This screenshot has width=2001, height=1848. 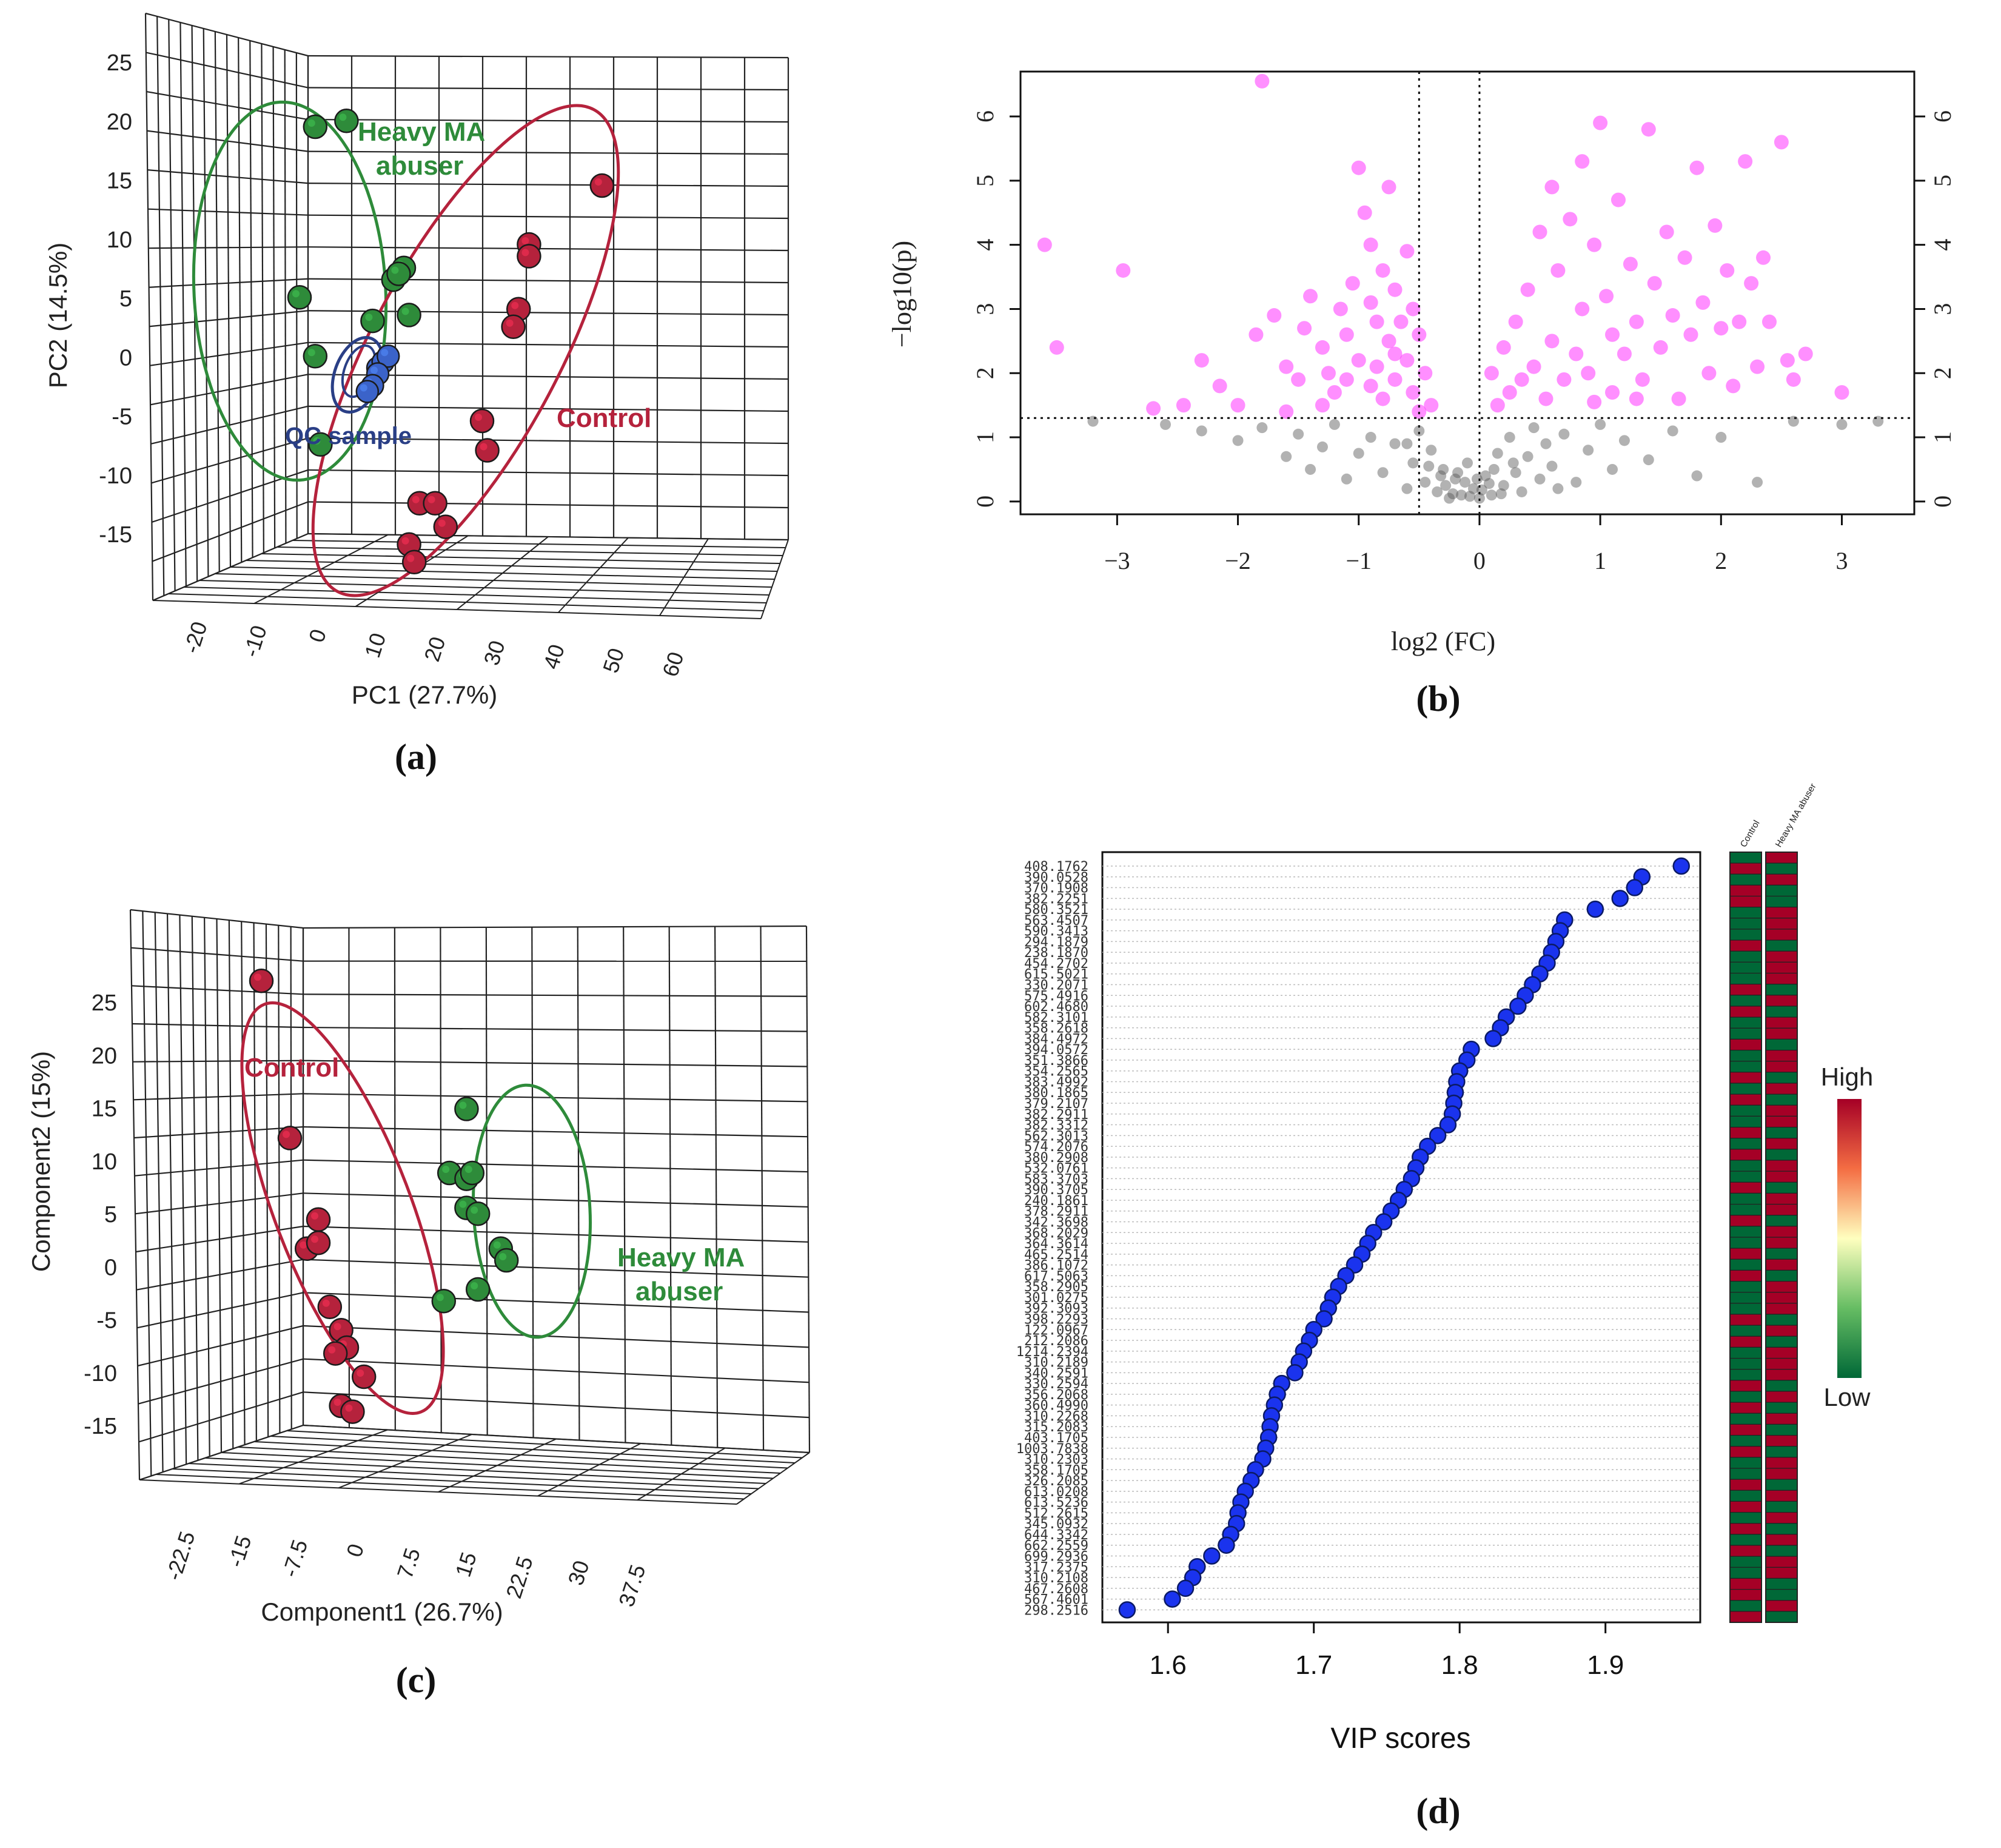 What do you see at coordinates (1400, 1738) in the screenshot?
I see `panel-d-x-axis-title: VIP scores` at bounding box center [1400, 1738].